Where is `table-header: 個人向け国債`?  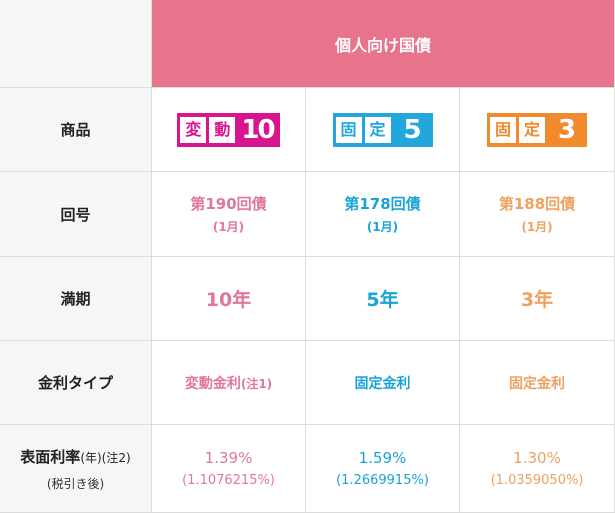 table-header: 個人向け国債 is located at coordinates (383, 44).